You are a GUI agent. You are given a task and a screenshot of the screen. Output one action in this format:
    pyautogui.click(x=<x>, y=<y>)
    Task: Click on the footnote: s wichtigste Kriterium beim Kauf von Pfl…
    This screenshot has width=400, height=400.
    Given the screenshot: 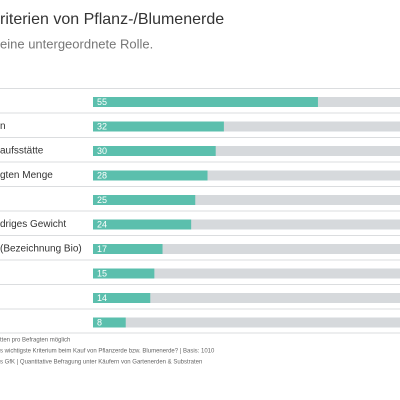 What is the action you would take?
    pyautogui.click(x=107, y=352)
    